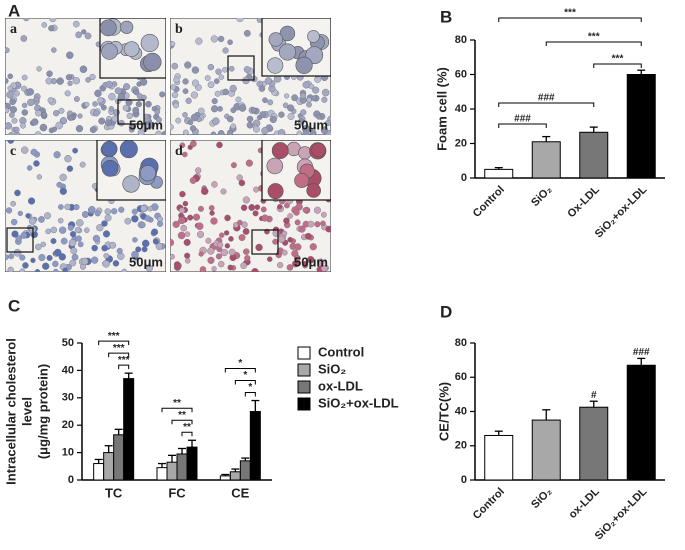 Image resolution: width=685 pixels, height=550 pixels. Describe the element at coordinates (304, 370) in the screenshot. I see `legend-swatch` at that location.